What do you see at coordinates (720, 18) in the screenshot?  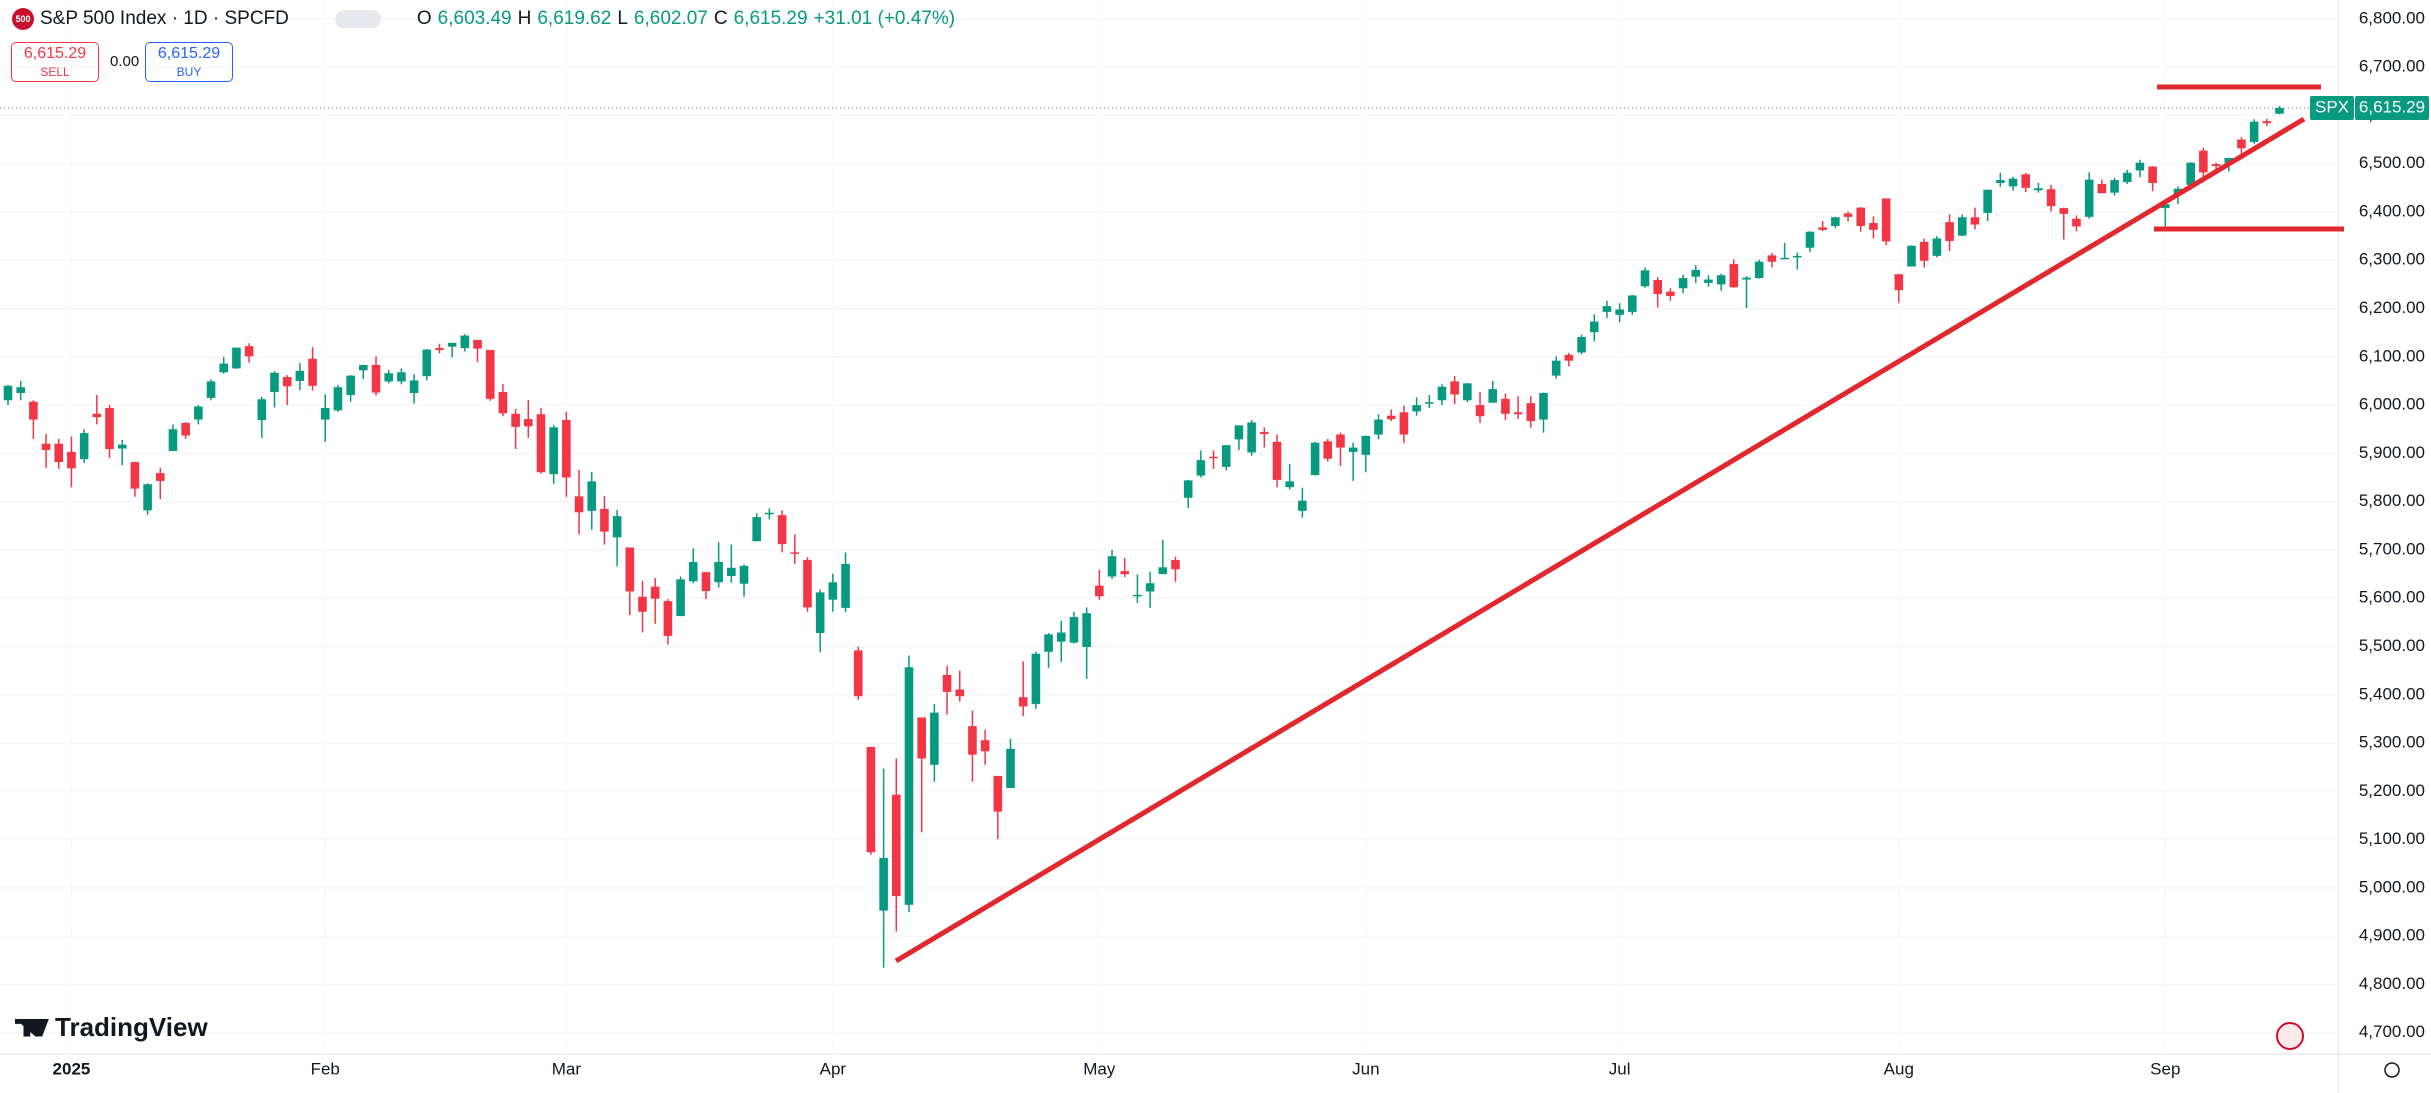 I see `c-label: C` at bounding box center [720, 18].